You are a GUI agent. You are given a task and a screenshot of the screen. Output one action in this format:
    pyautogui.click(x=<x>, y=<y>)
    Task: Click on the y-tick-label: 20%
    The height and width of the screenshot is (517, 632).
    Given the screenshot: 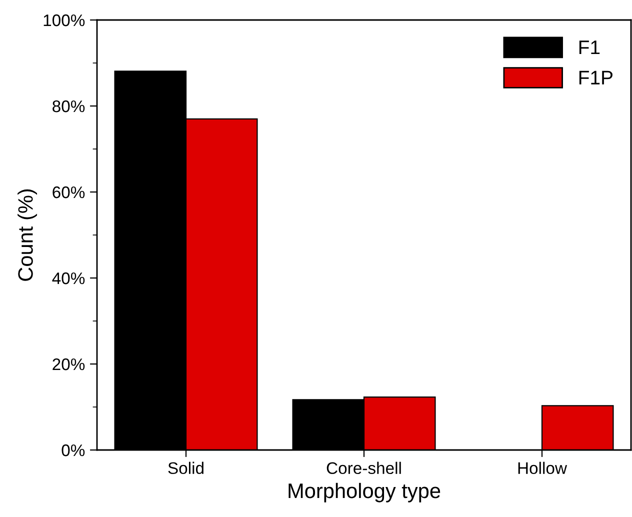 What is the action you would take?
    pyautogui.click(x=68, y=364)
    